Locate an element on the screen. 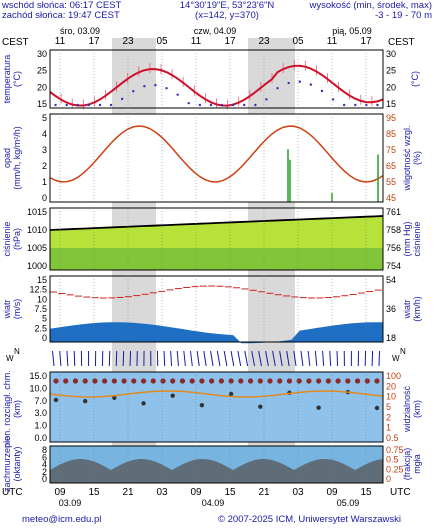 This screenshot has width=434, height=530. tick-right-cloud: 0 is located at coordinates (388, 479).